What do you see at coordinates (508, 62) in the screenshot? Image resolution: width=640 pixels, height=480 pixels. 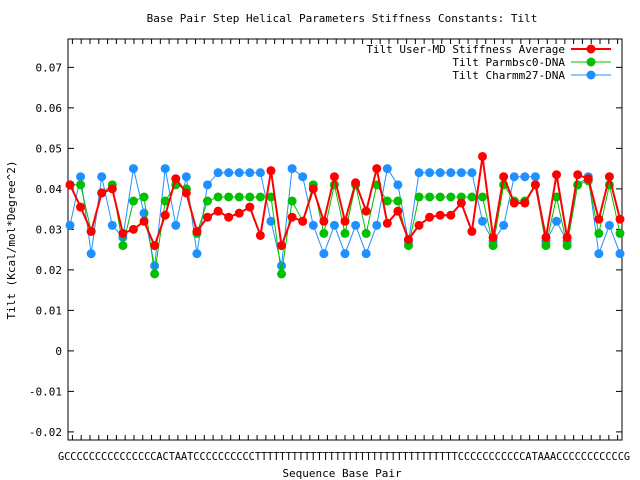 I see `legend-label: Tilt Parmbsc0-DNA` at bounding box center [508, 62].